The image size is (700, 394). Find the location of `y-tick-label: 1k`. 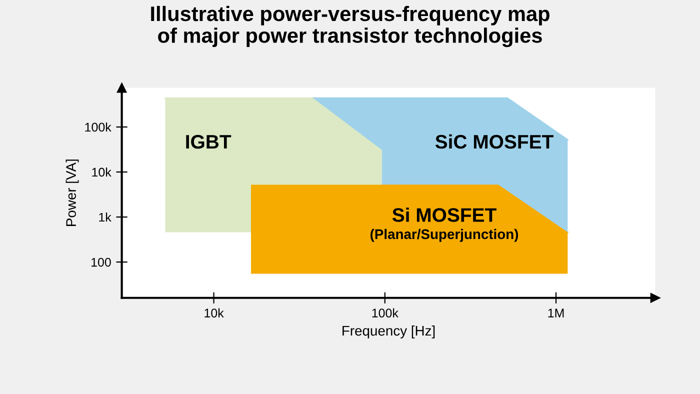

y-tick-label: 1k is located at coordinates (105, 217).